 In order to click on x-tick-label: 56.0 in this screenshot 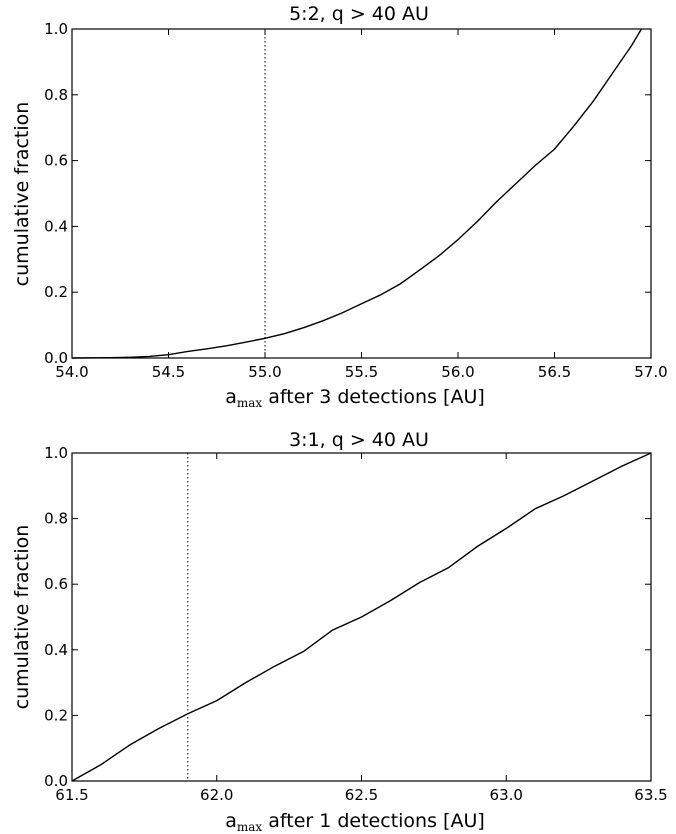, I will do `click(457, 372)`.